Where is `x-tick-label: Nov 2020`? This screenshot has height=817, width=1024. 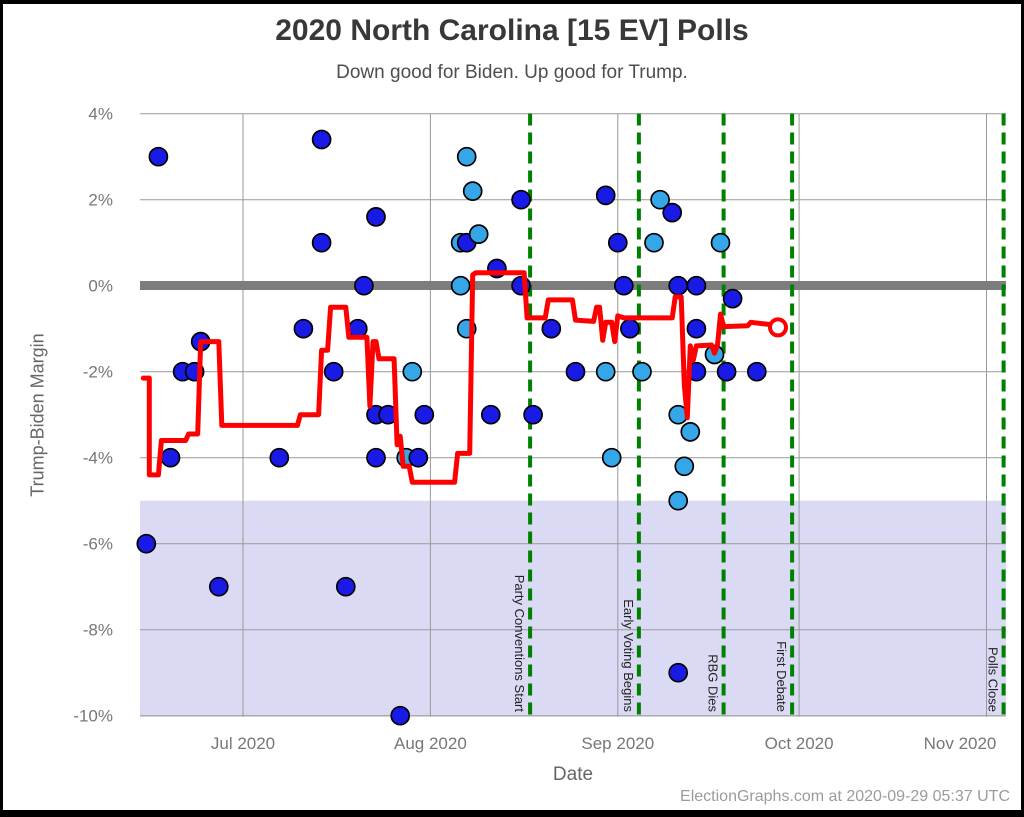 x-tick-label: Nov 2020 is located at coordinates (960, 743).